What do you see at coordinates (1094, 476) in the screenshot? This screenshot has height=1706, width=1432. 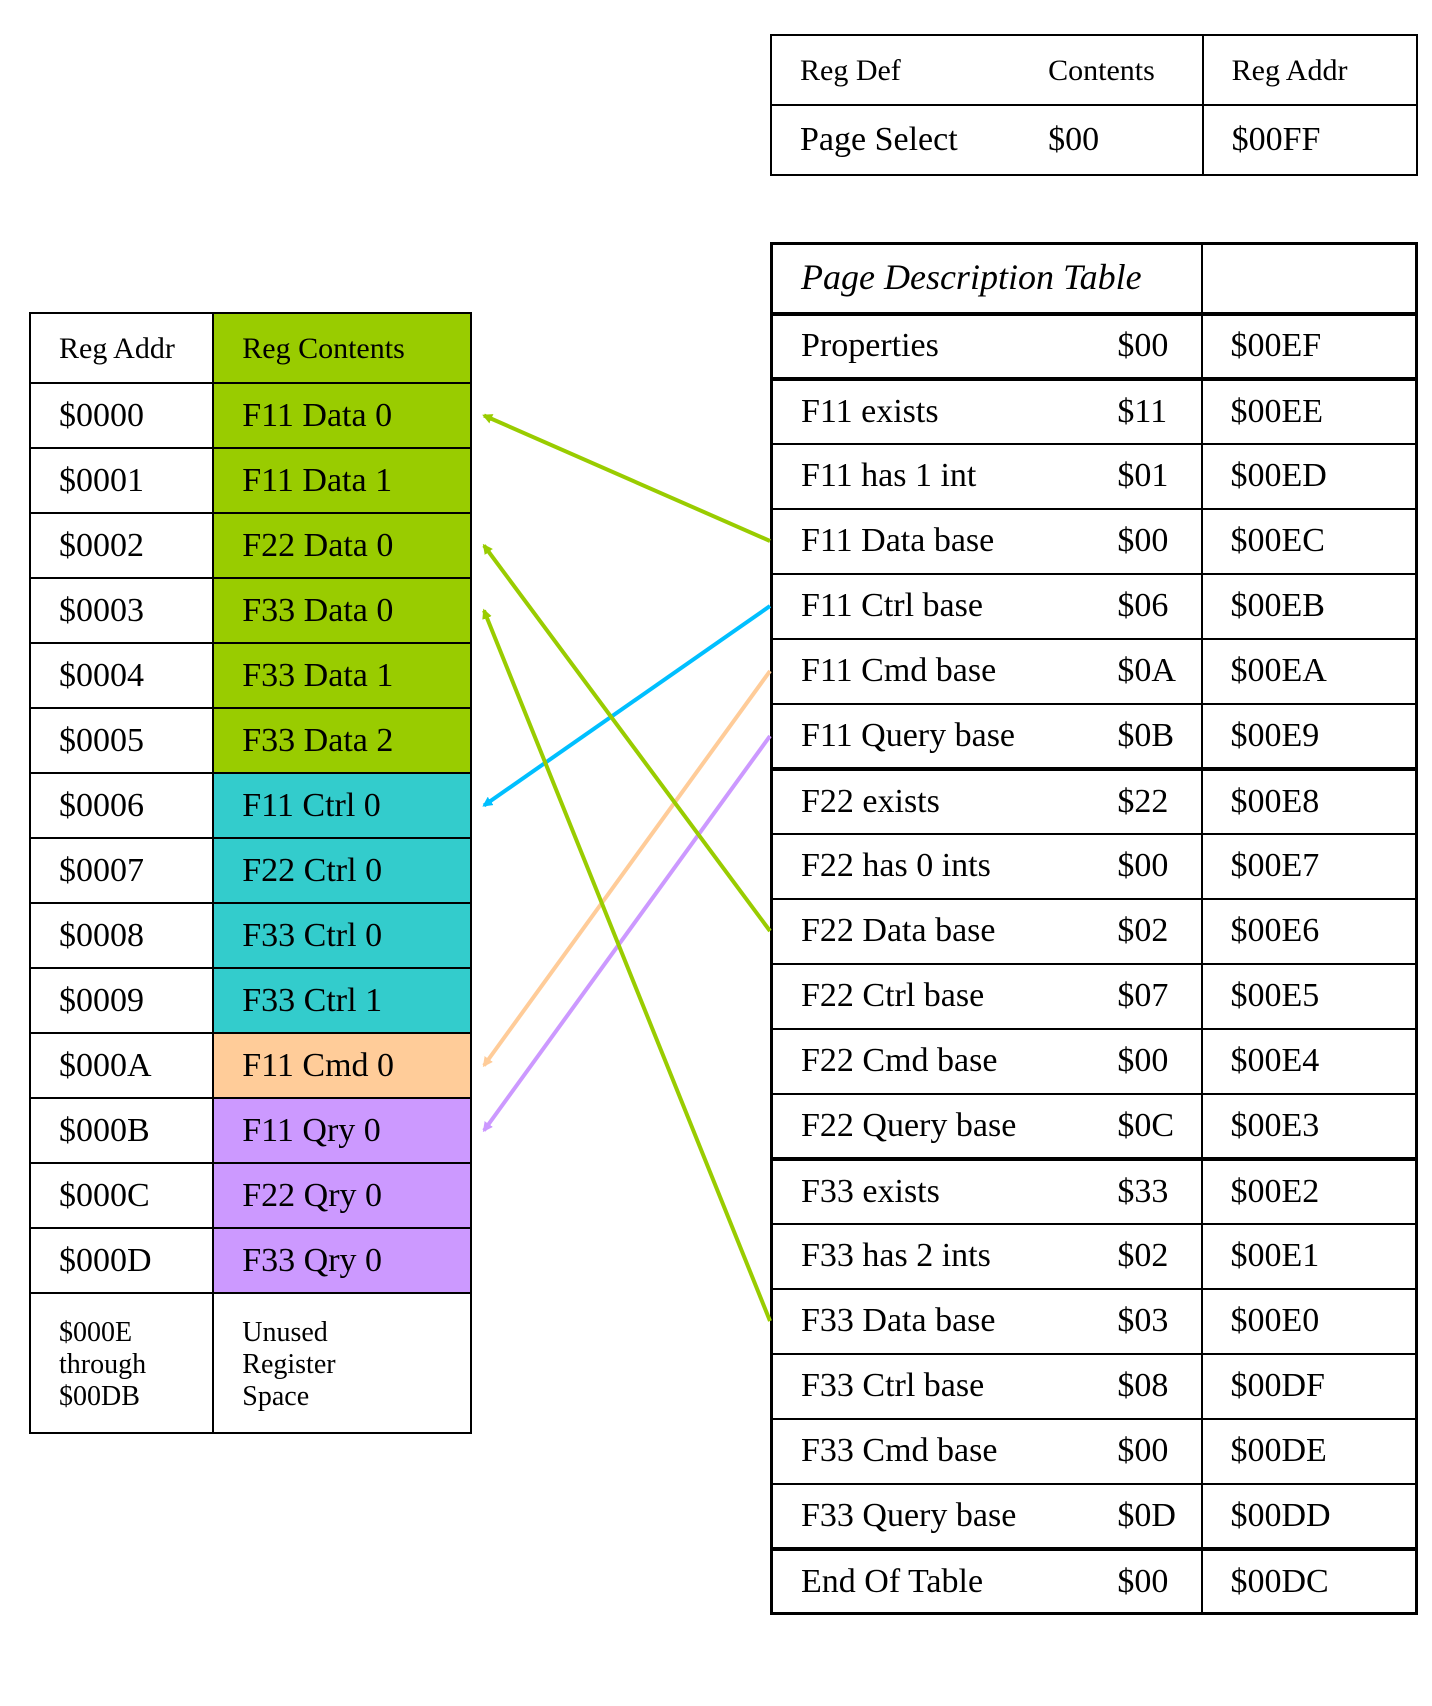 I see `pdt-row: F11 has 1 int $01 $00ED` at bounding box center [1094, 476].